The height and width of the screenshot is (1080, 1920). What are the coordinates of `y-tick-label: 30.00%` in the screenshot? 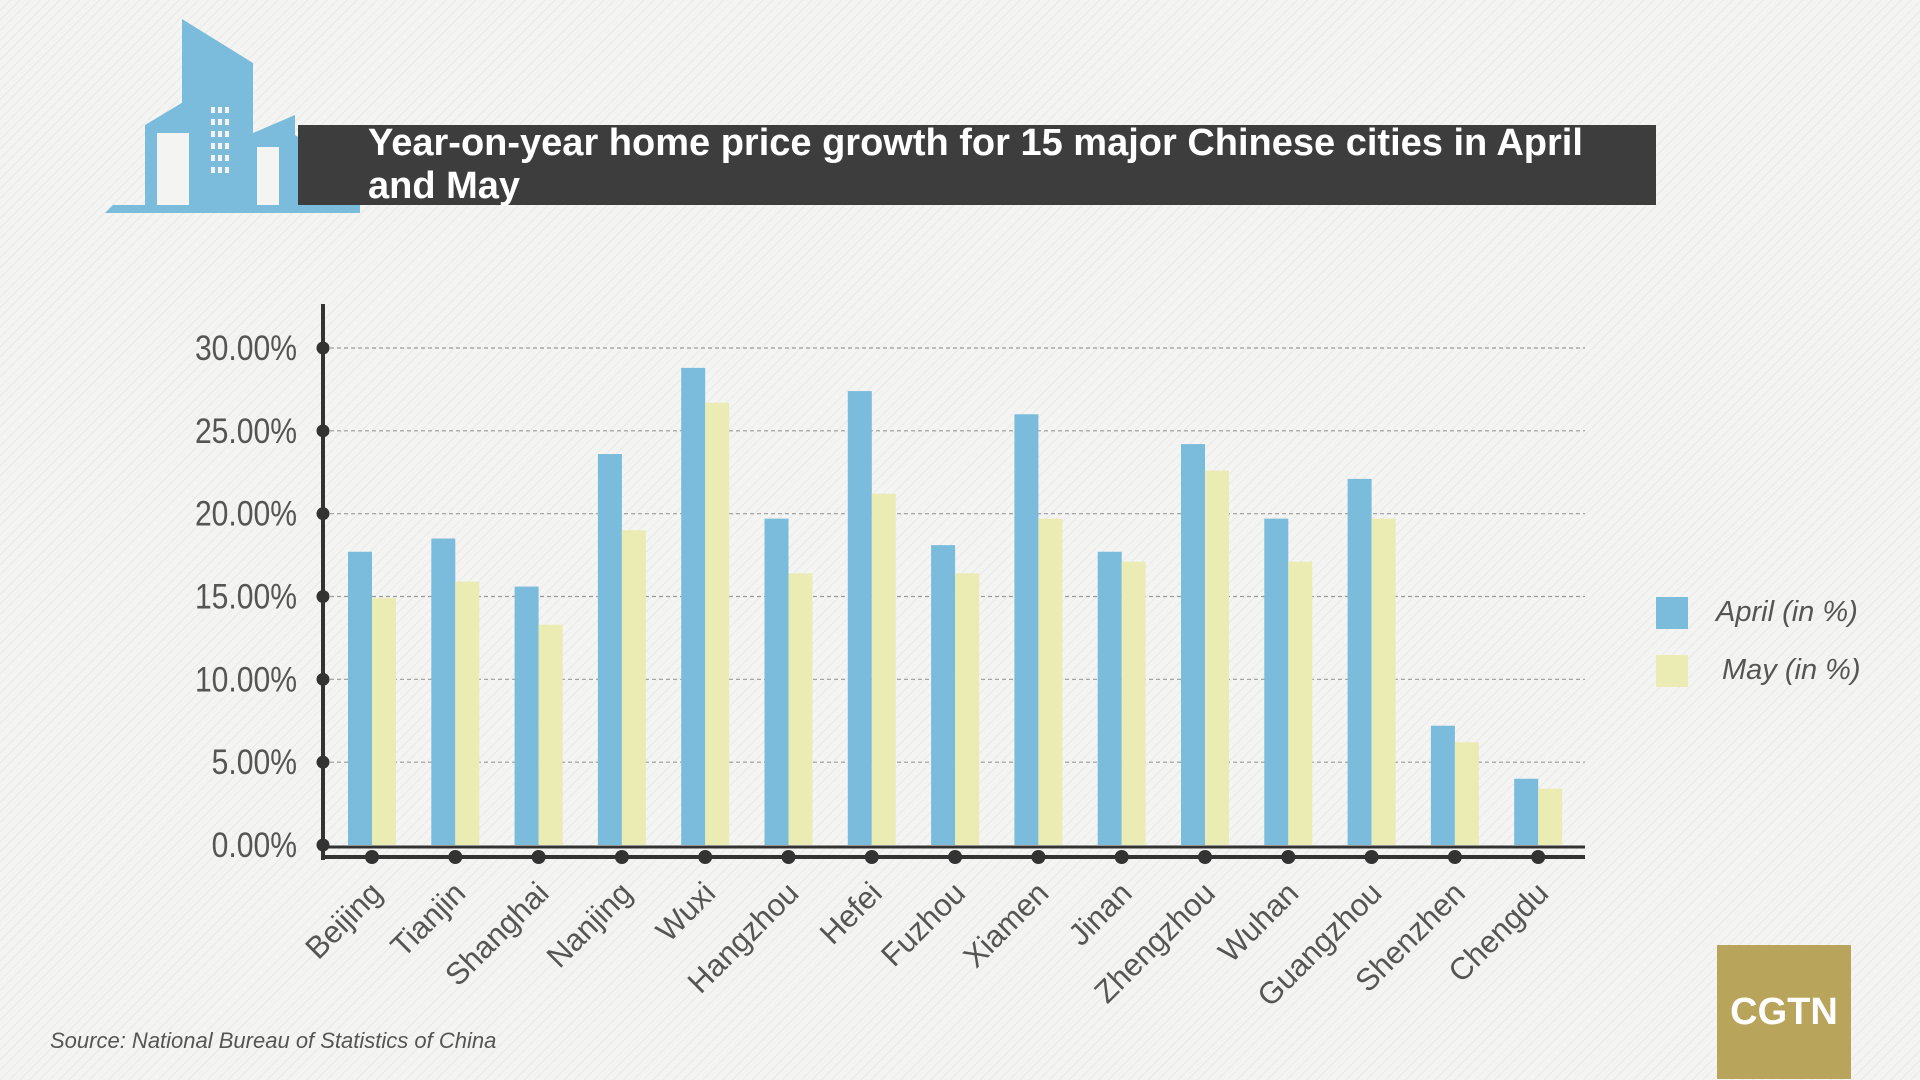 It's located at (246, 348).